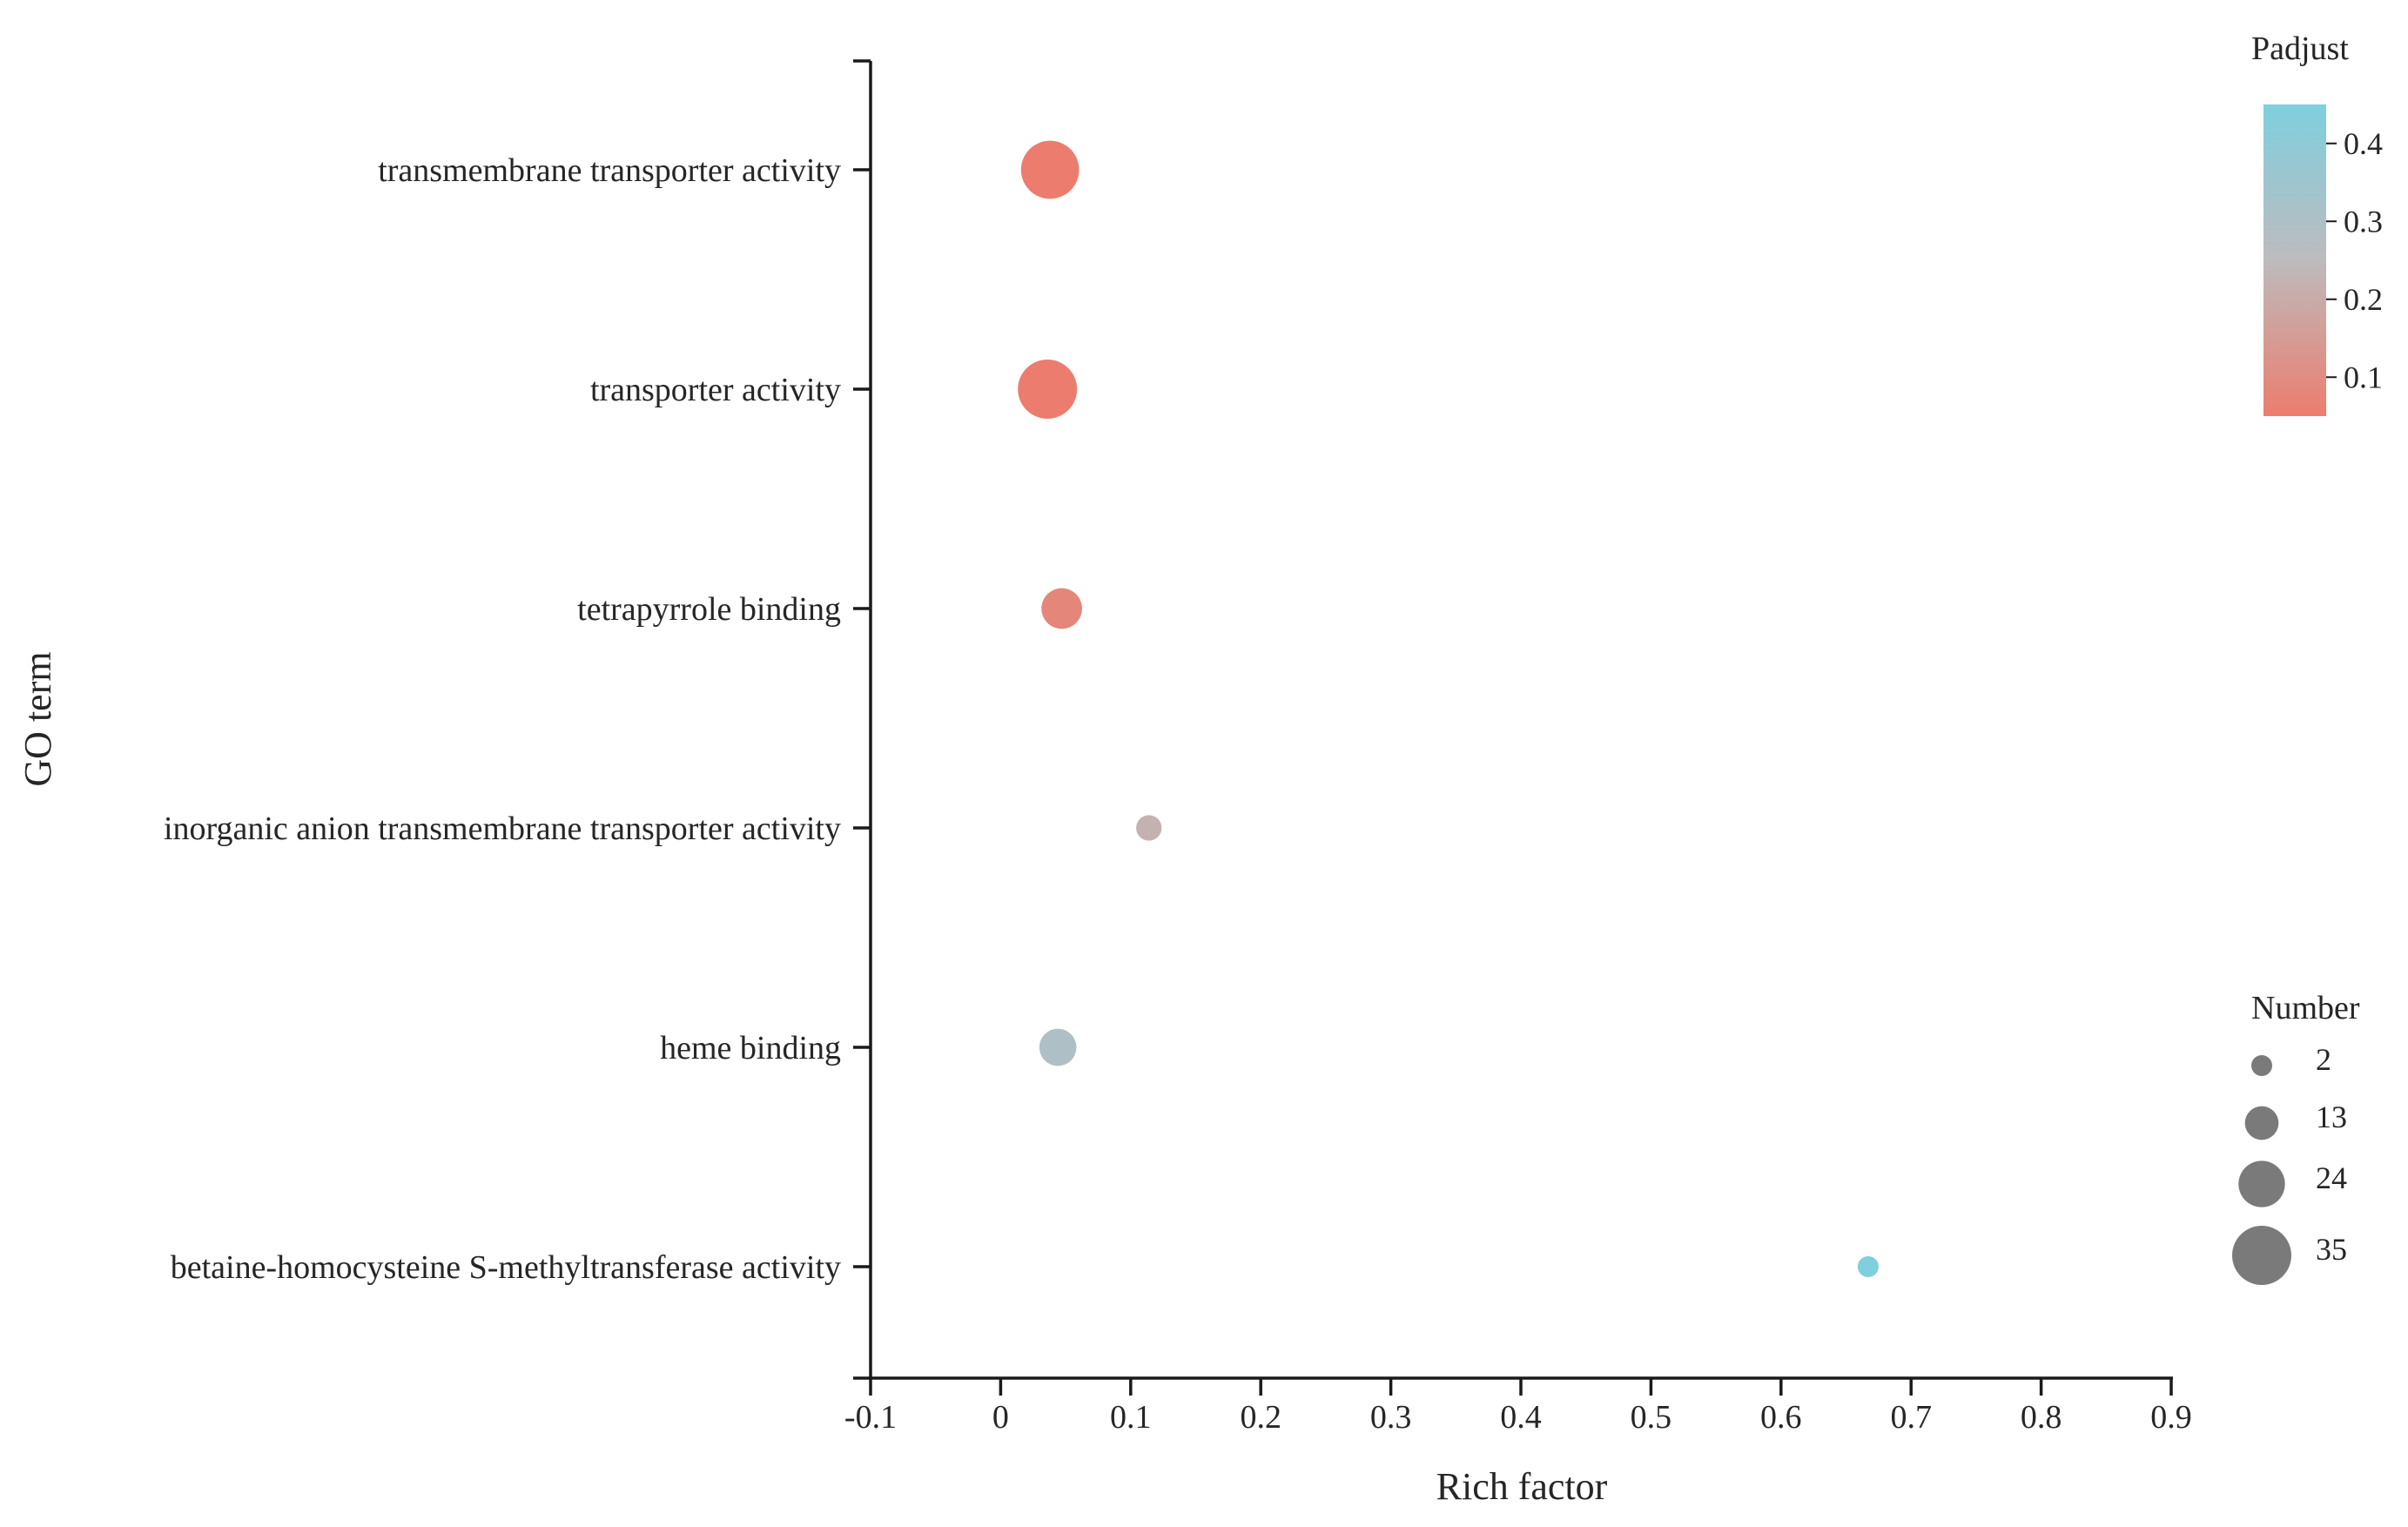 The height and width of the screenshot is (1527, 2408). What do you see at coordinates (1781, 1417) in the screenshot?
I see `x-tick-label: 0.6` at bounding box center [1781, 1417].